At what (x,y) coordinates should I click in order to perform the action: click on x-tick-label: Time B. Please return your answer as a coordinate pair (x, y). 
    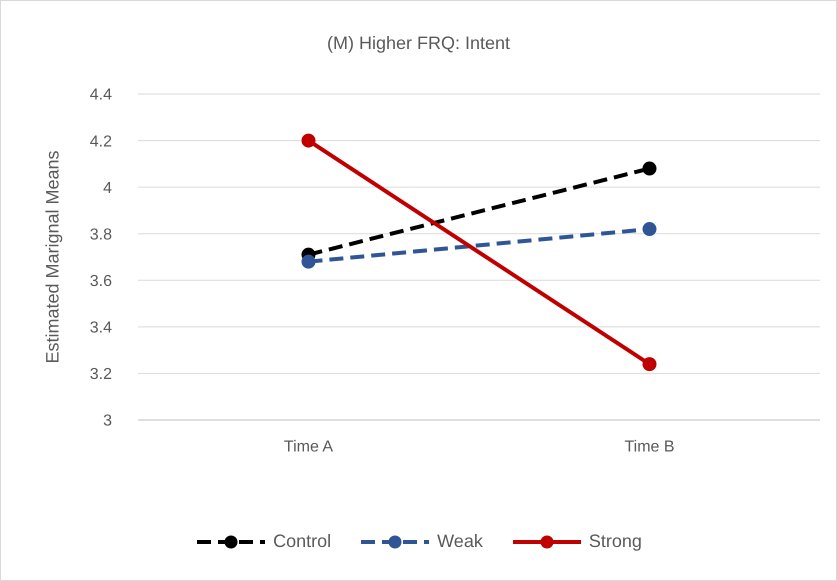
    Looking at the image, I should click on (649, 447).